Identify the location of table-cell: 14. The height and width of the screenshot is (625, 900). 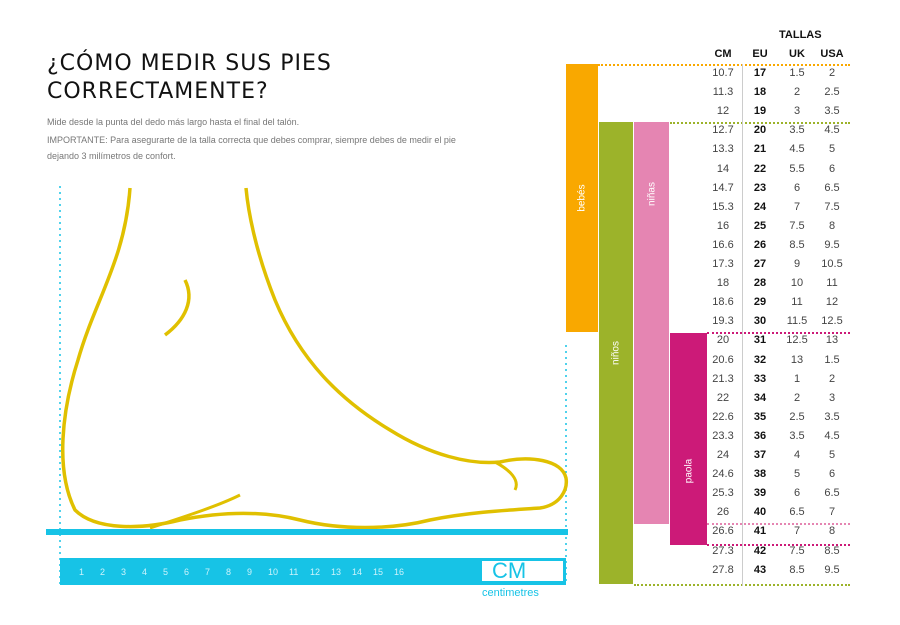
(723, 168).